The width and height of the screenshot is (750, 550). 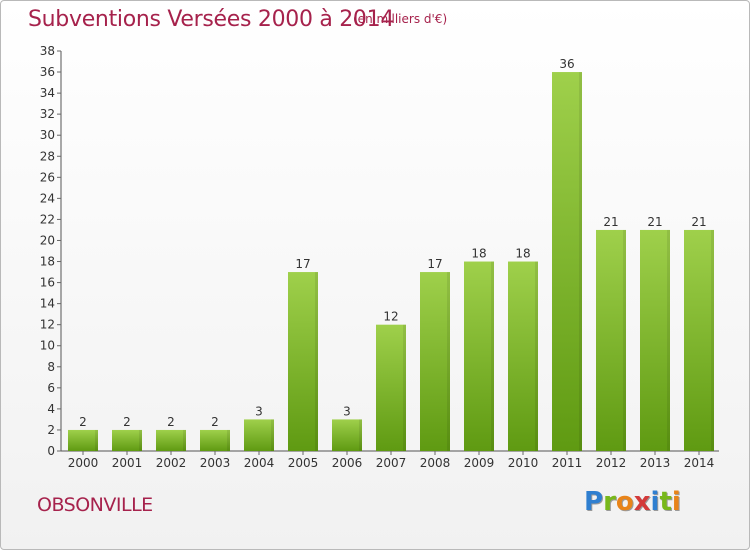 I want to click on y-tick-label: 10, so click(x=47, y=346).